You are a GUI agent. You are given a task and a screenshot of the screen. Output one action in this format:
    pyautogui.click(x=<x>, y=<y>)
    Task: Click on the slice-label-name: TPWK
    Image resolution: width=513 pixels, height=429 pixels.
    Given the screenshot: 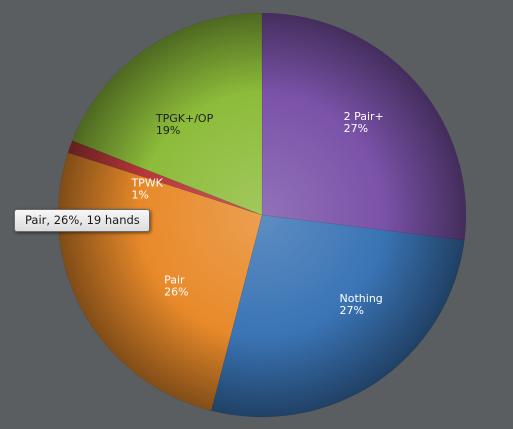 What is the action you would take?
    pyautogui.click(x=146, y=183)
    